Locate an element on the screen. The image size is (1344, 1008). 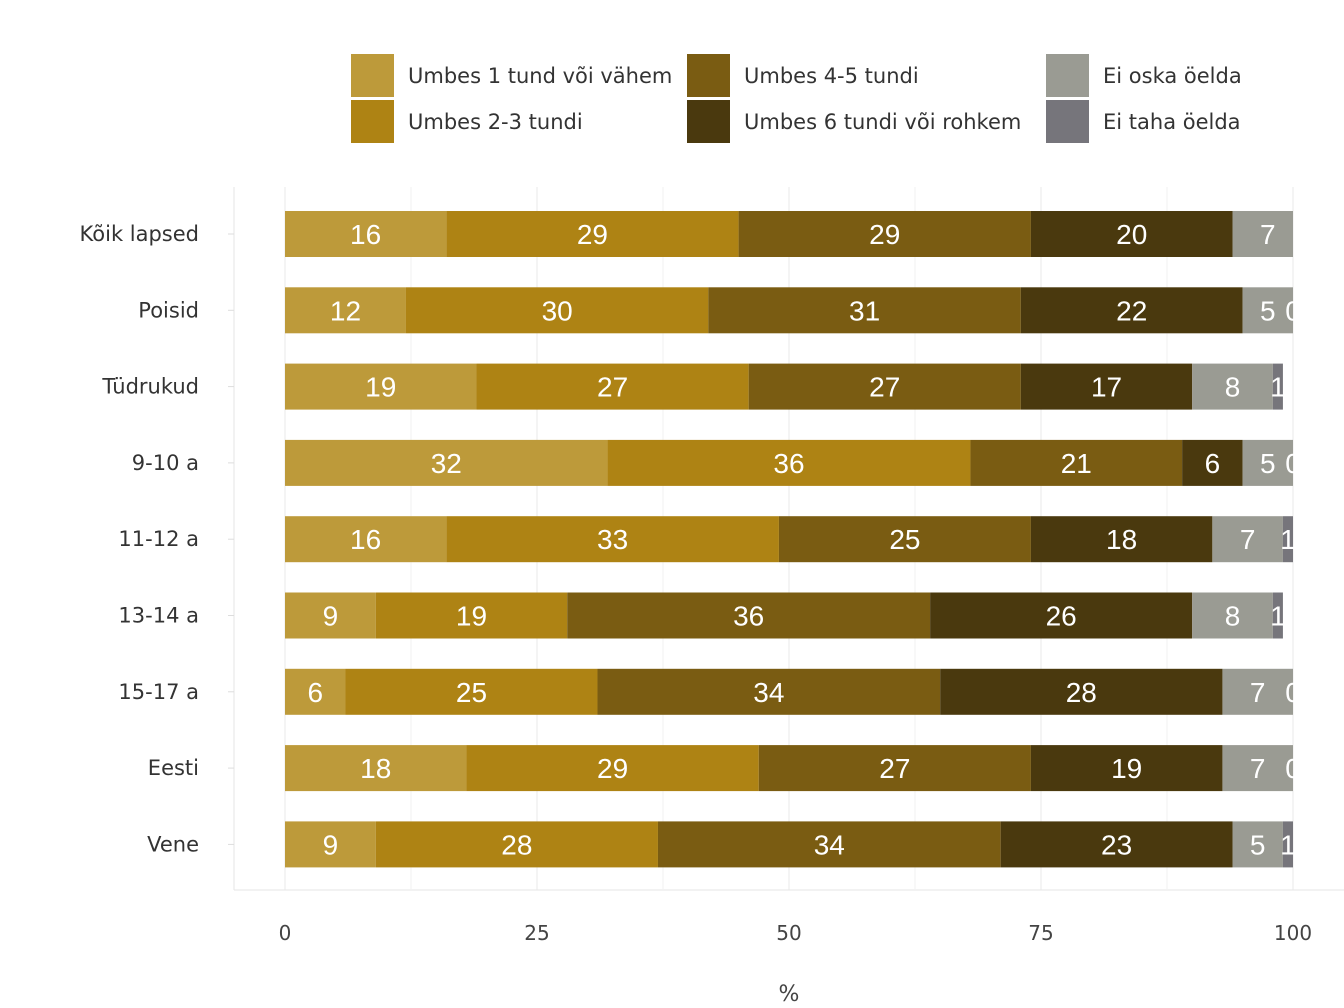
legend-label: Umbes 4-5 tundi is located at coordinates (831, 76).